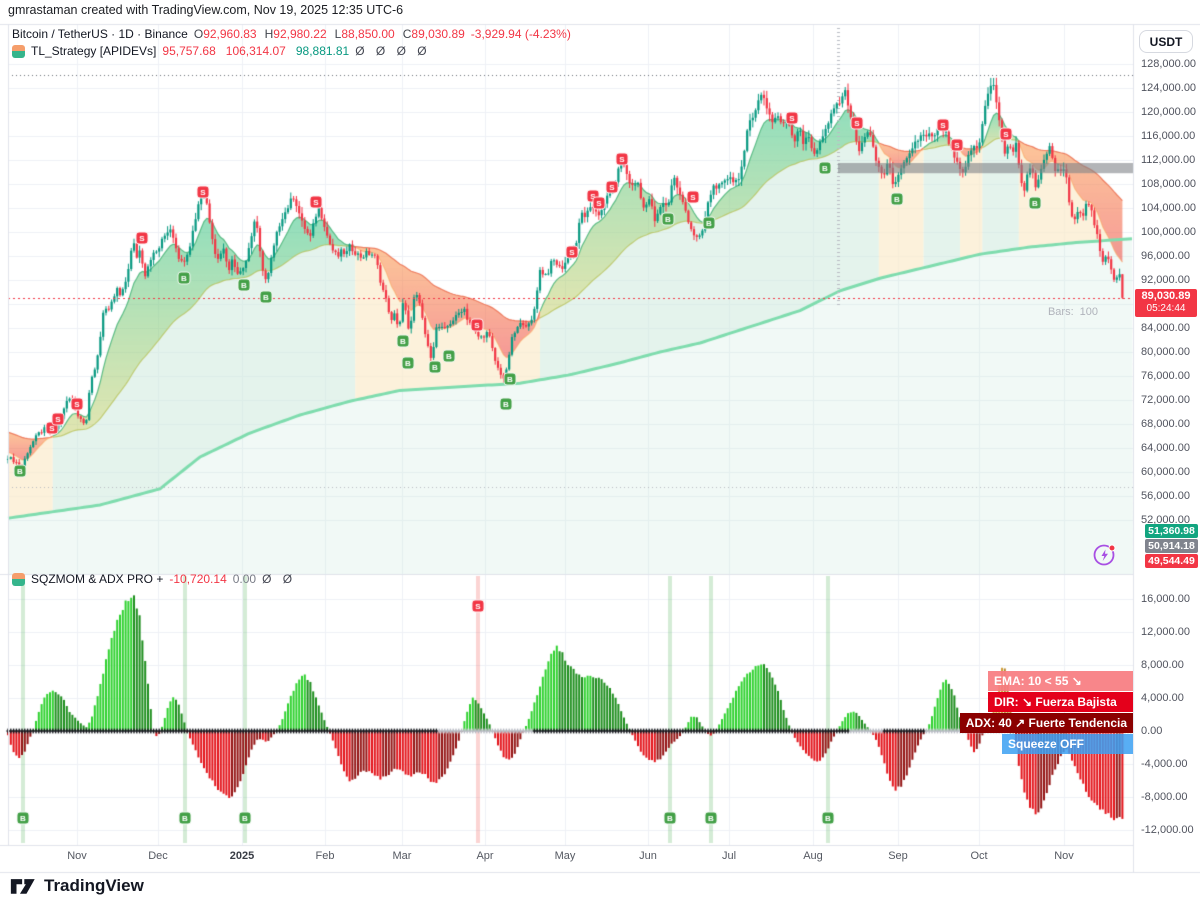 This screenshot has height=913, width=1200. I want to click on time-tick-label: Jul, so click(729, 856).